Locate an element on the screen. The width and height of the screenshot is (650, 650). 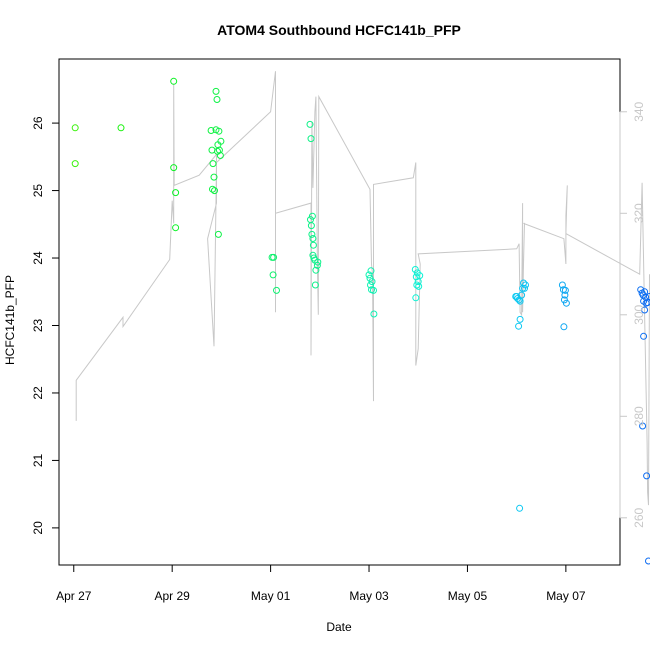
x-axis-label: Date is located at coordinates (339, 627).